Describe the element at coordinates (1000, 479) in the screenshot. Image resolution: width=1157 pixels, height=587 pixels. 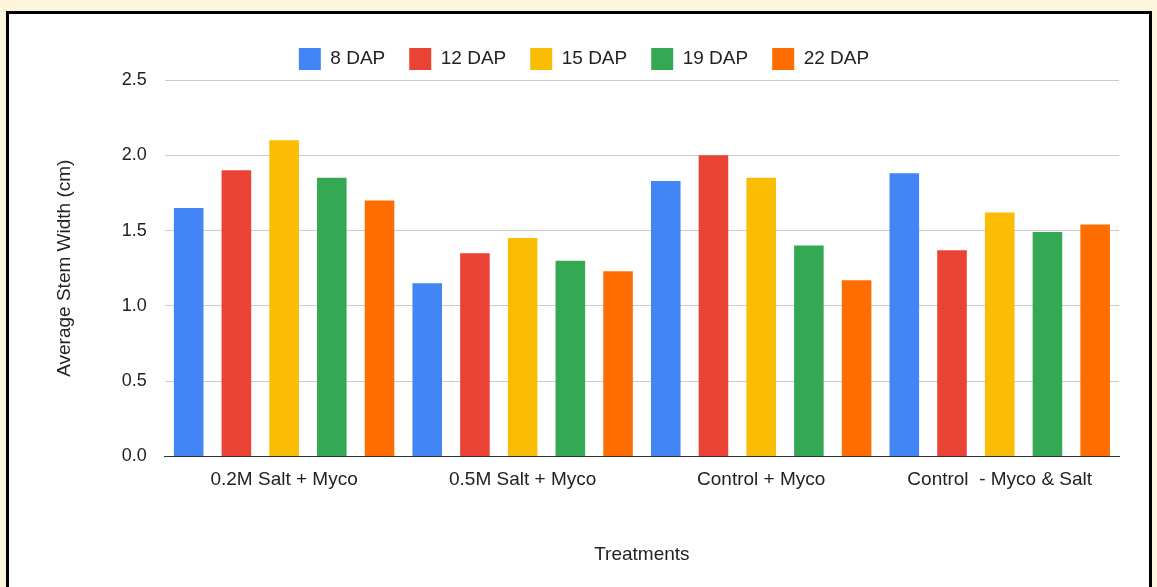
I see `x-tick-label: Control - Myco & Salt` at that location.